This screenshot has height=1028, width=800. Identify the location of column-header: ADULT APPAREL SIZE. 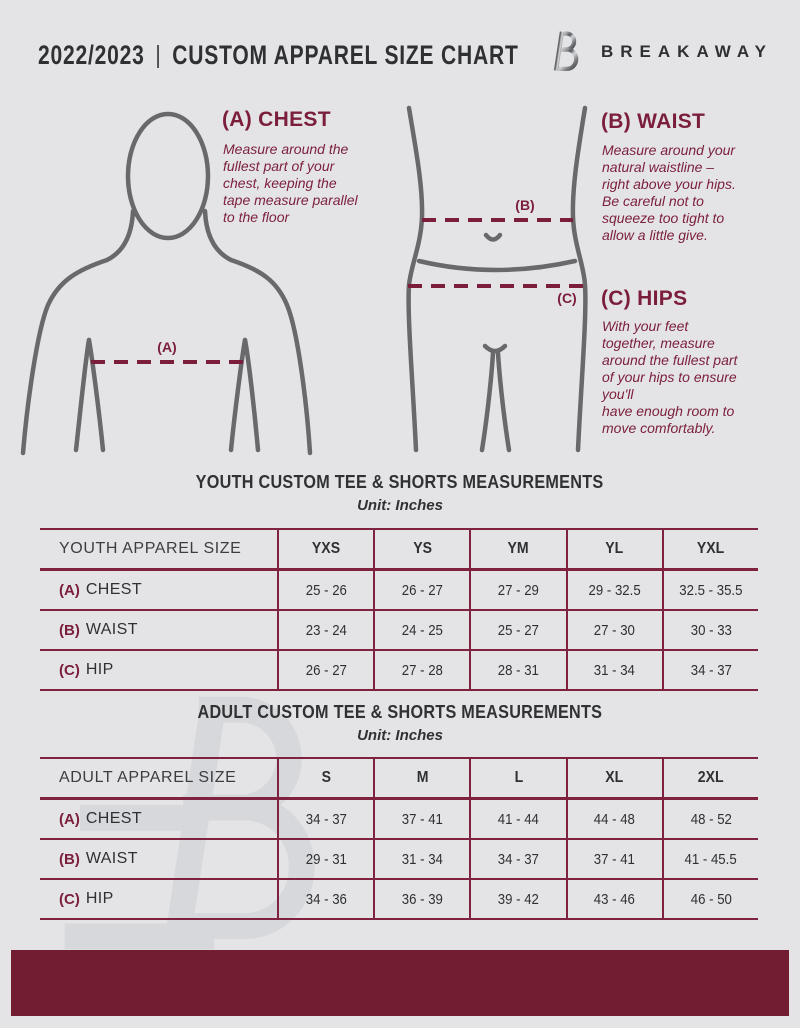
(148, 777).